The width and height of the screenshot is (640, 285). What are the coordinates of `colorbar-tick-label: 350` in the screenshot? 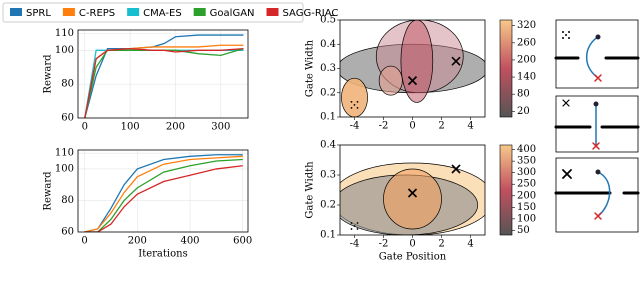 It's located at (526, 161).